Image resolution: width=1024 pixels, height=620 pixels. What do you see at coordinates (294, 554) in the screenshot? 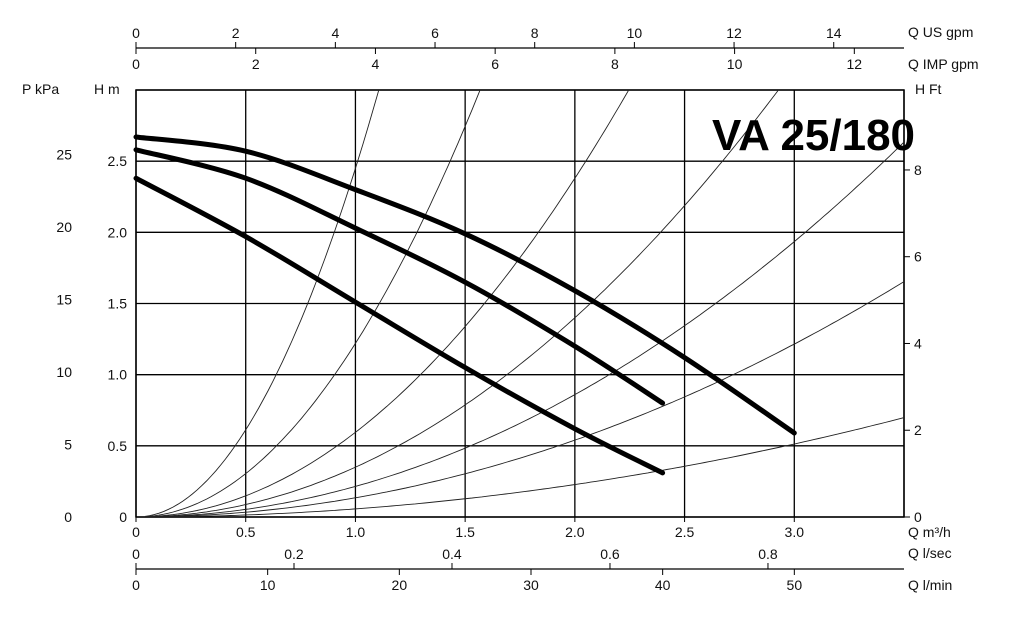
I see `bottom-2-tick-label: 0.2` at bounding box center [294, 554].